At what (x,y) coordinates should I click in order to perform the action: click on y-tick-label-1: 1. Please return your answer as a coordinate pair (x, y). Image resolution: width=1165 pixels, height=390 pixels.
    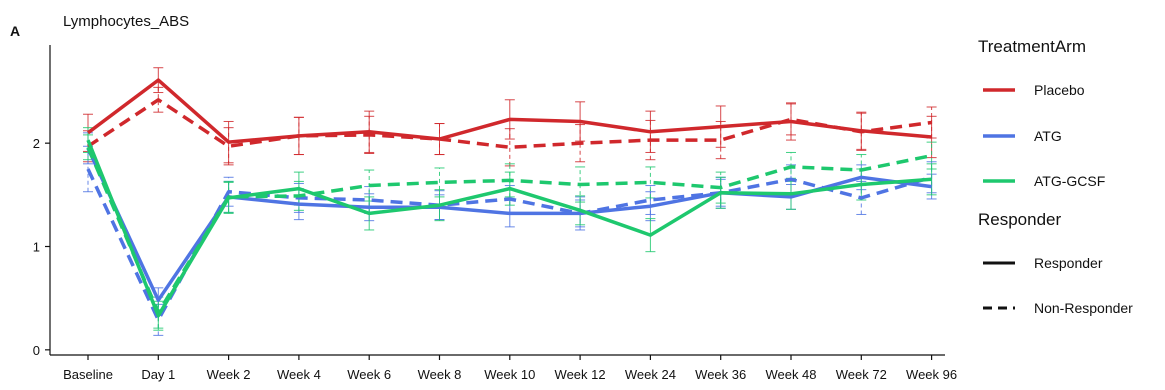
    Looking at the image, I should click on (36, 247).